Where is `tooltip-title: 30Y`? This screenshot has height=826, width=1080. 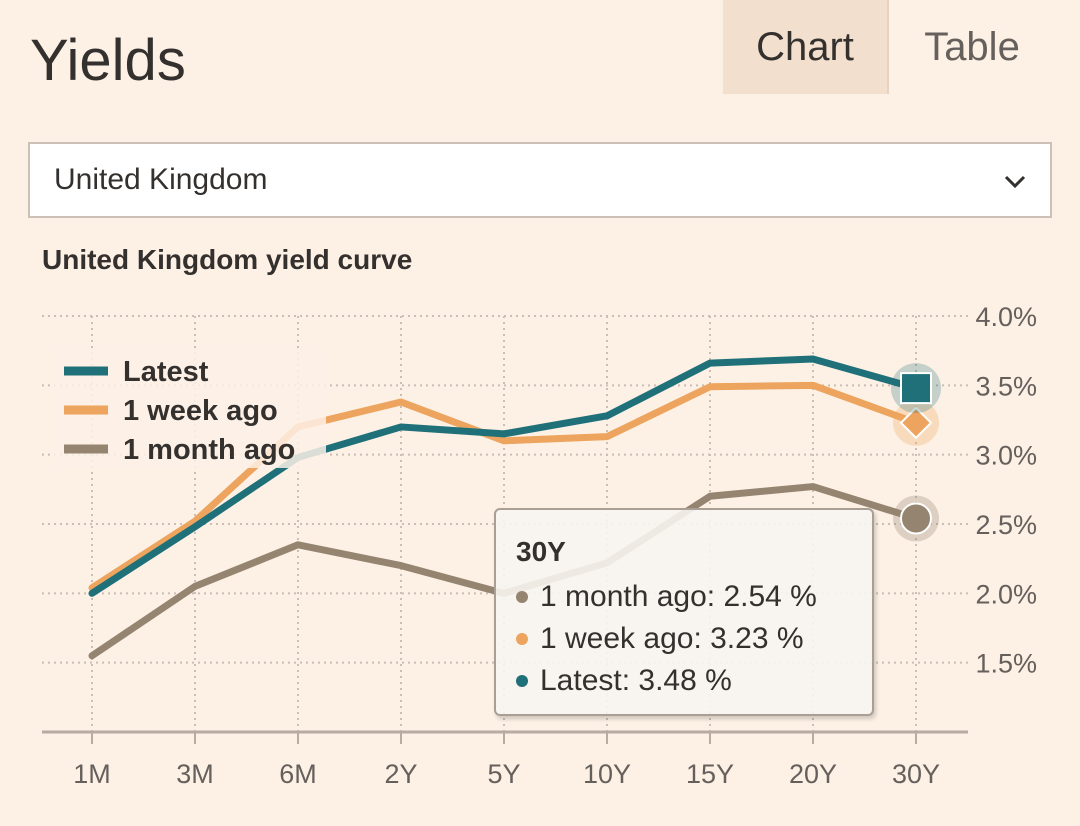 tooltip-title: 30Y is located at coordinates (541, 551).